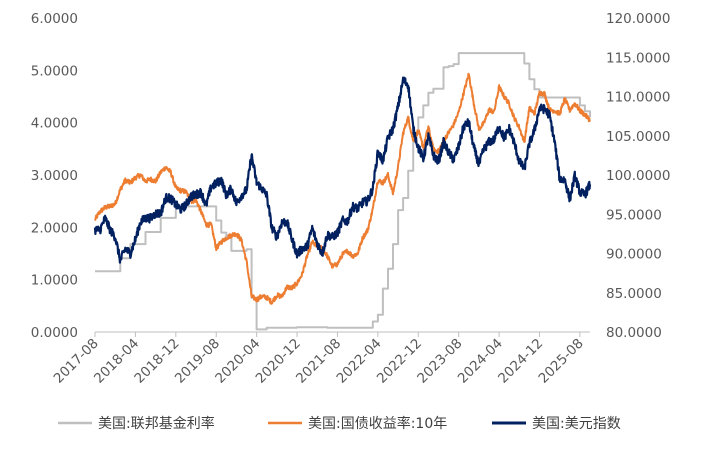 The image size is (704, 452). I want to click on right-y-tick-label: 100.0000, so click(638, 176).